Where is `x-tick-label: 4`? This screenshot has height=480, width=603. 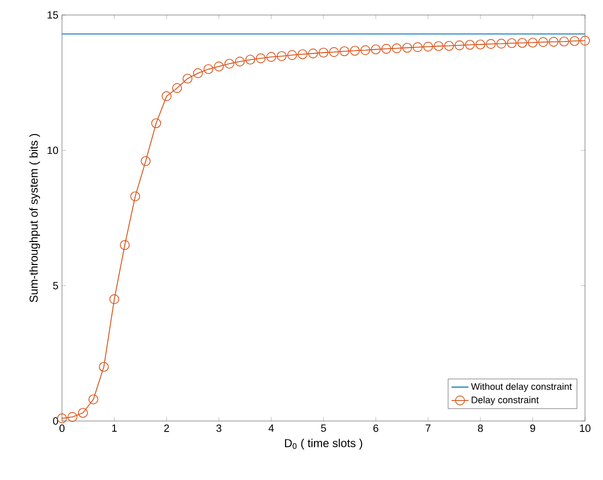
x-tick-label: 4 is located at coordinates (271, 428).